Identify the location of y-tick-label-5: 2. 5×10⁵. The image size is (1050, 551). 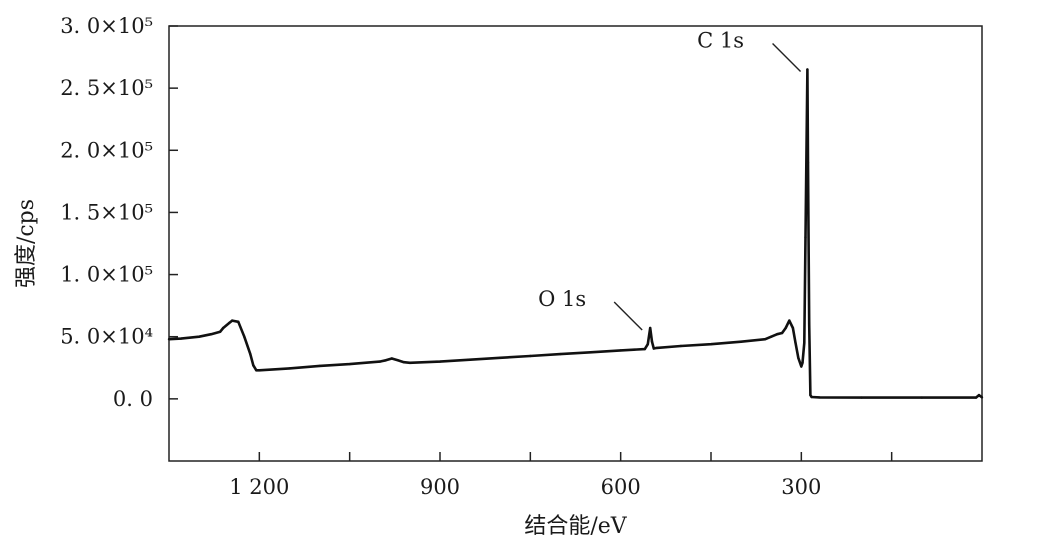
(106, 88).